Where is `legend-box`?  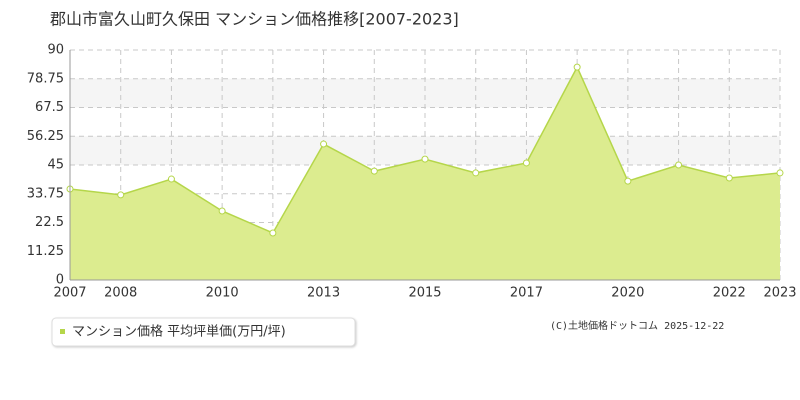
legend-box is located at coordinates (203, 332).